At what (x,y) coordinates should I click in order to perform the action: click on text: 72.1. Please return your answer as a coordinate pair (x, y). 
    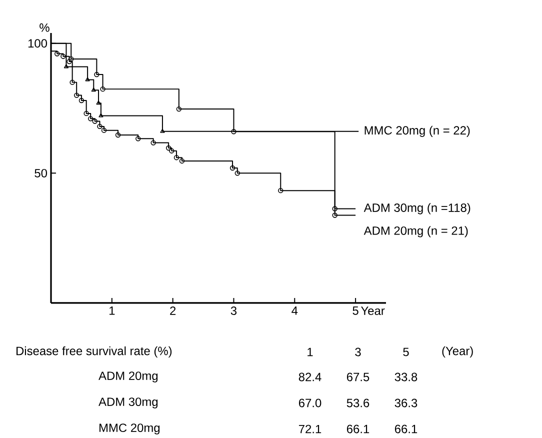
    Looking at the image, I should click on (310, 429).